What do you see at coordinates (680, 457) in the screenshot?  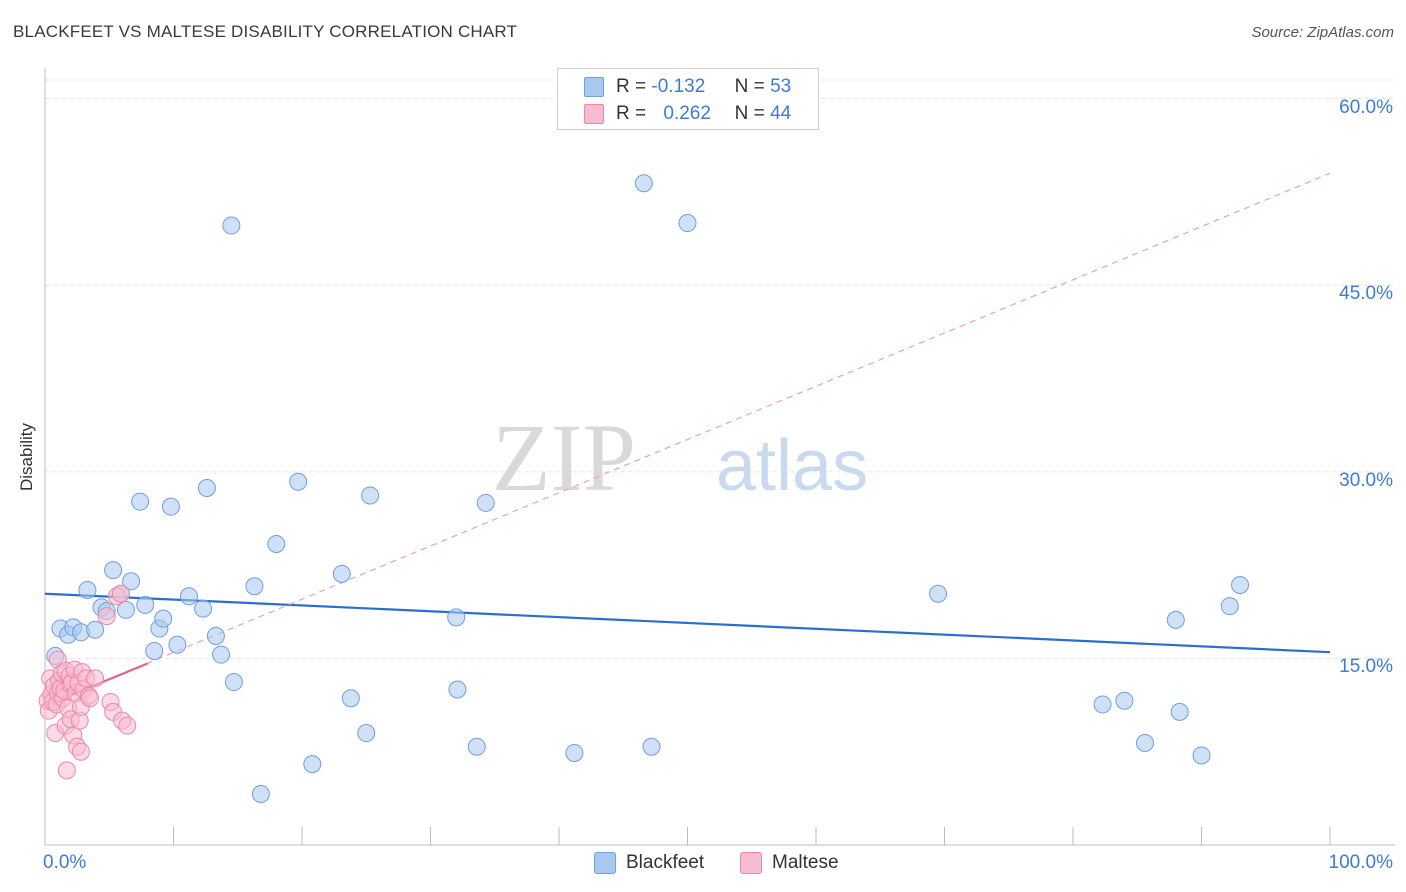 I see `watermark: ZIP atlas` at bounding box center [680, 457].